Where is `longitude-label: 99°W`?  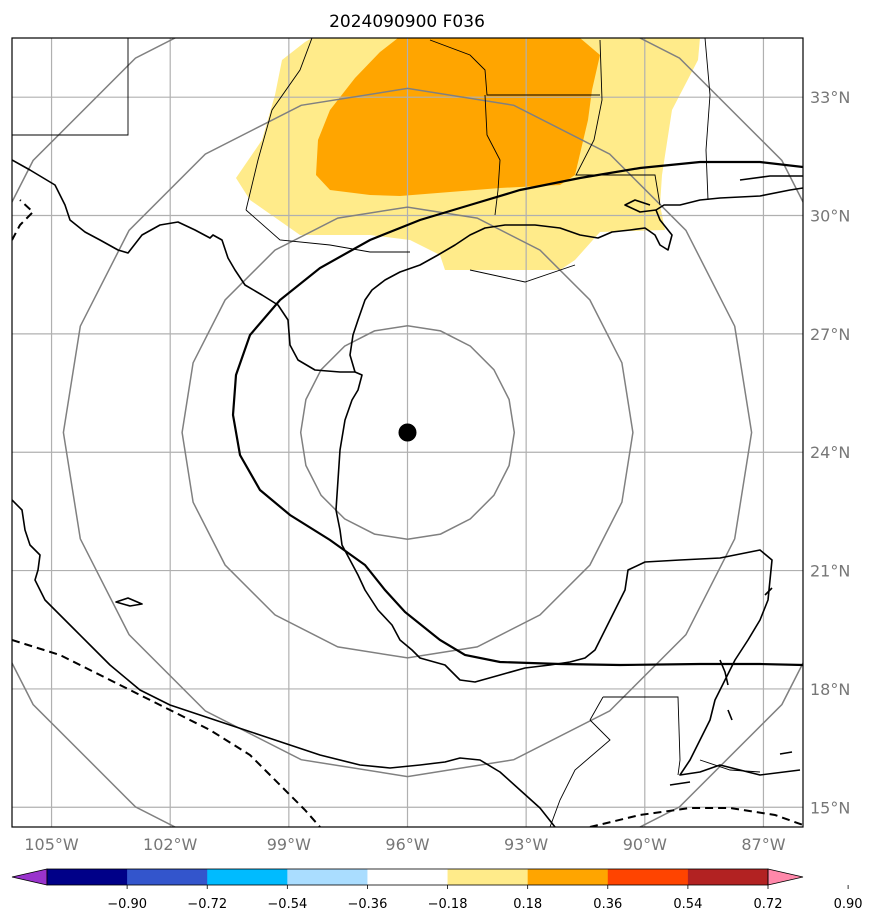
longitude-label: 99°W is located at coordinates (289, 844).